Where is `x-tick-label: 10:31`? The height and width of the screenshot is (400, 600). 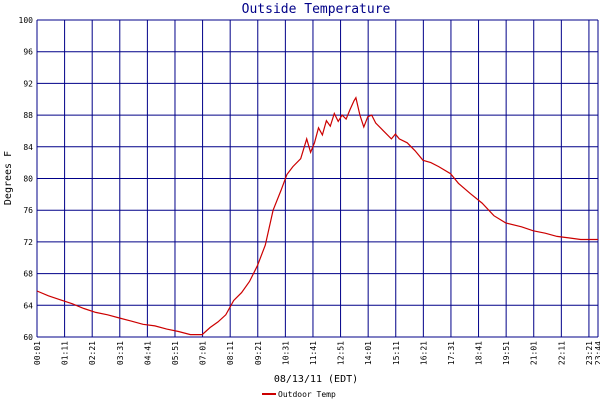 x-tick-label: 10:31 is located at coordinates (285, 353).